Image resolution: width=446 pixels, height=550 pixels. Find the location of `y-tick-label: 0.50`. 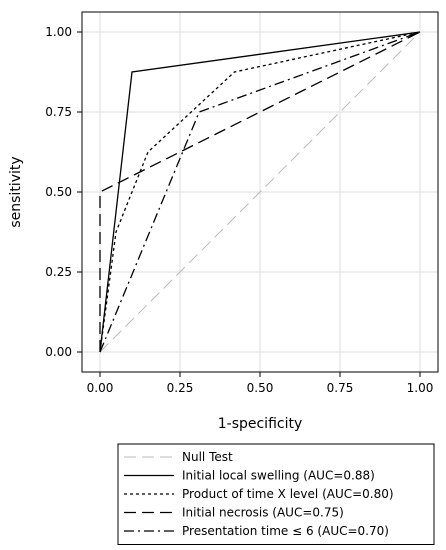

y-tick-label: 0.50 is located at coordinates (58, 192).